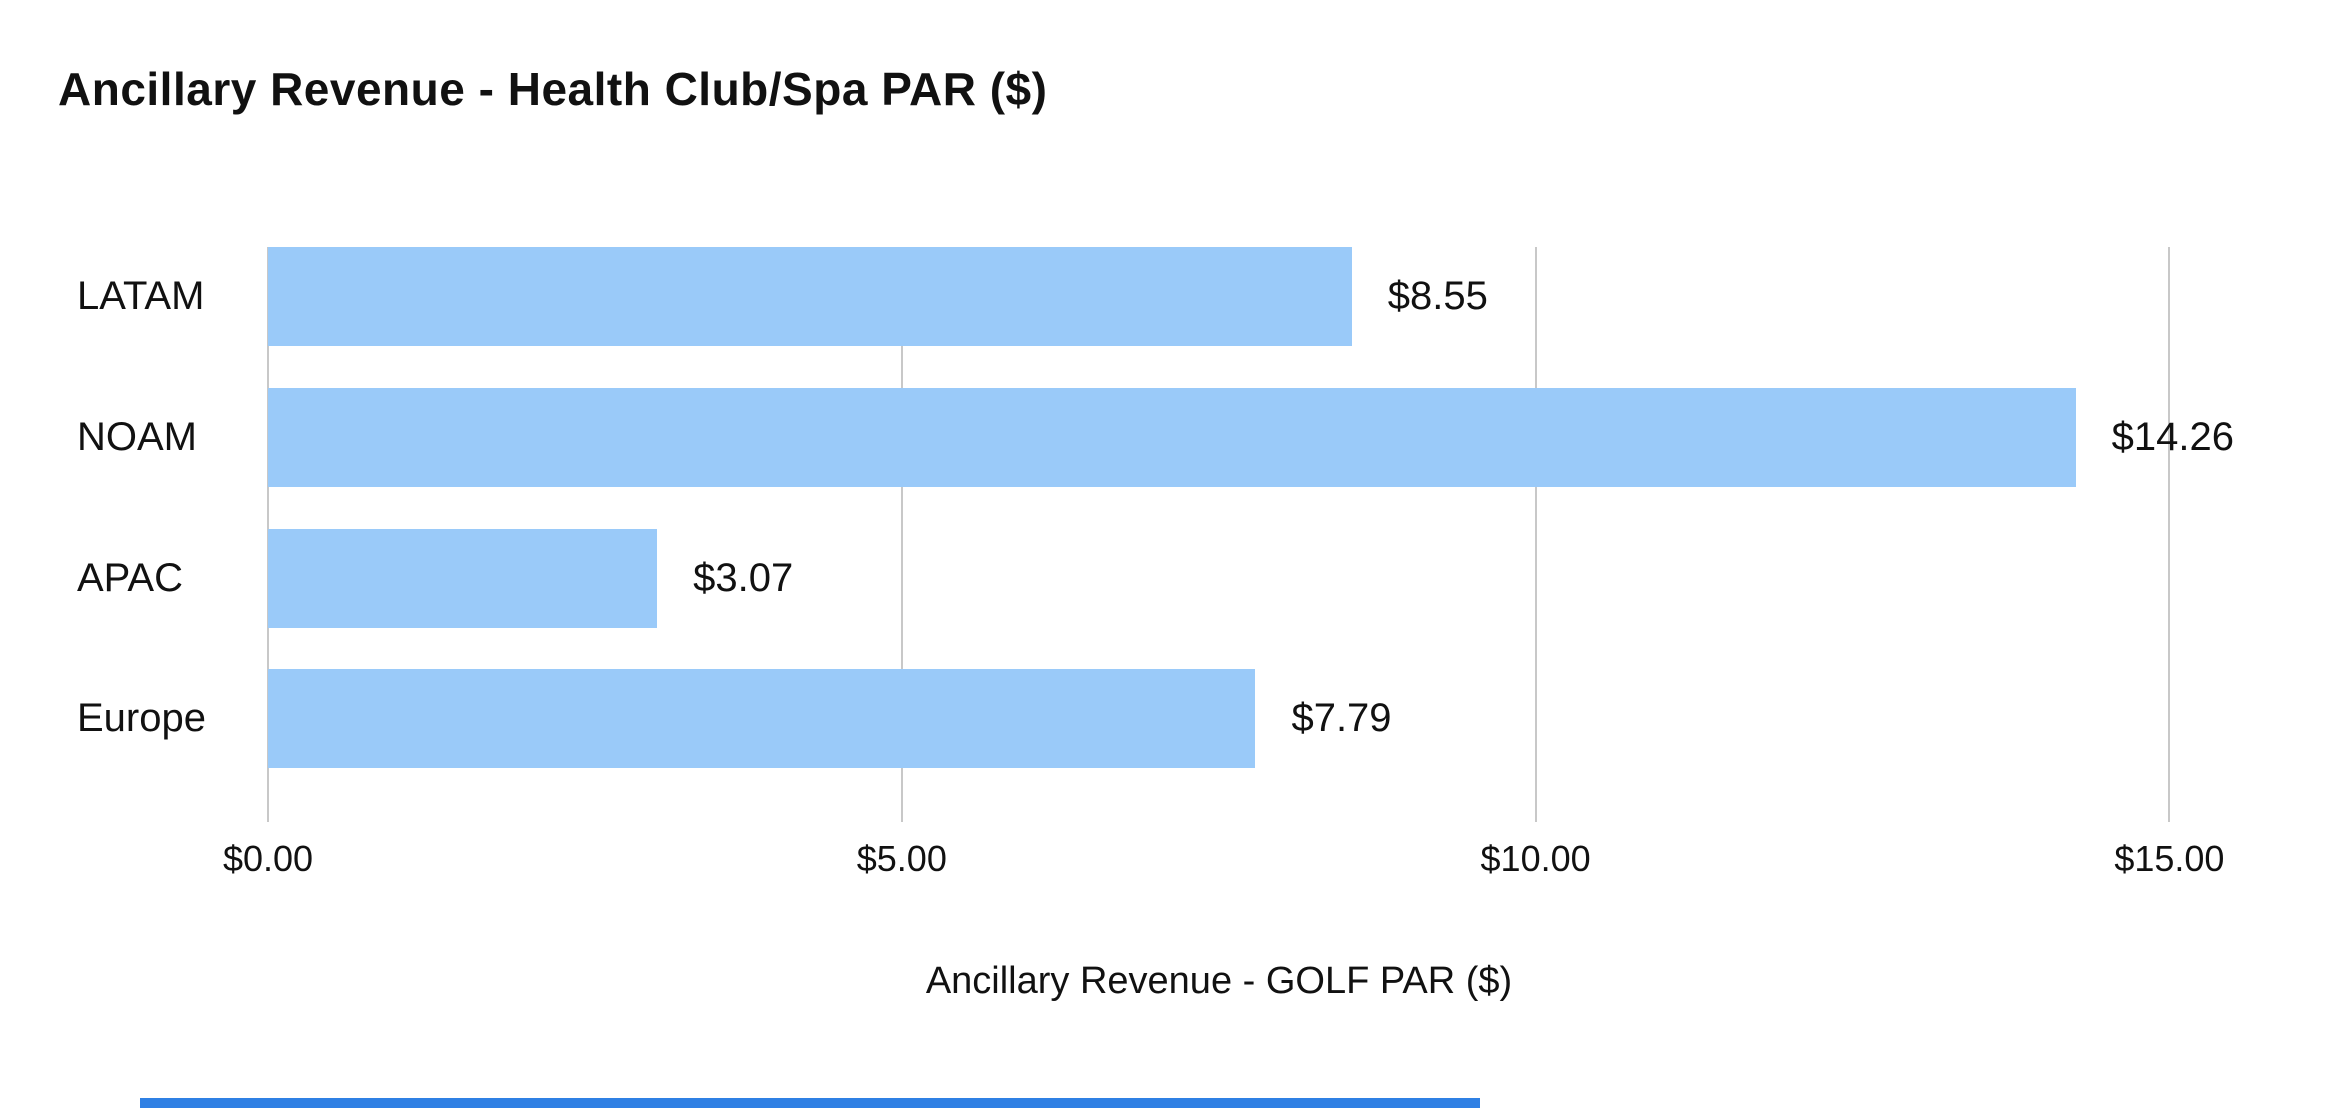 The image size is (2341, 1108). Describe the element at coordinates (1341, 718) in the screenshot. I see `value-label-europe: $7.79` at that location.